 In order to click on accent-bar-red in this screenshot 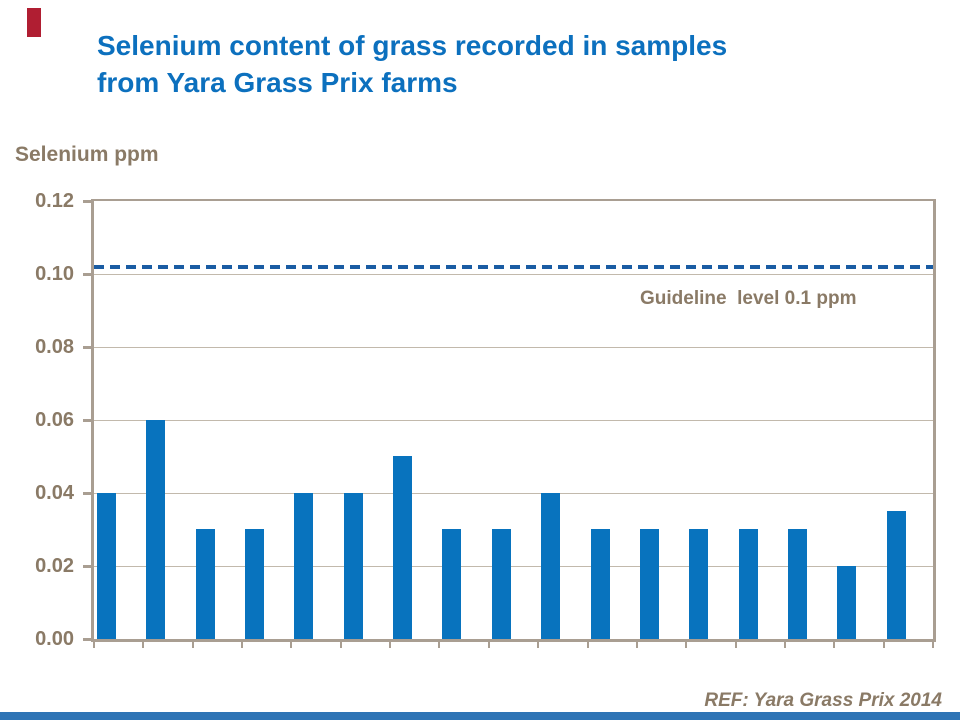, I will do `click(34, 22)`.